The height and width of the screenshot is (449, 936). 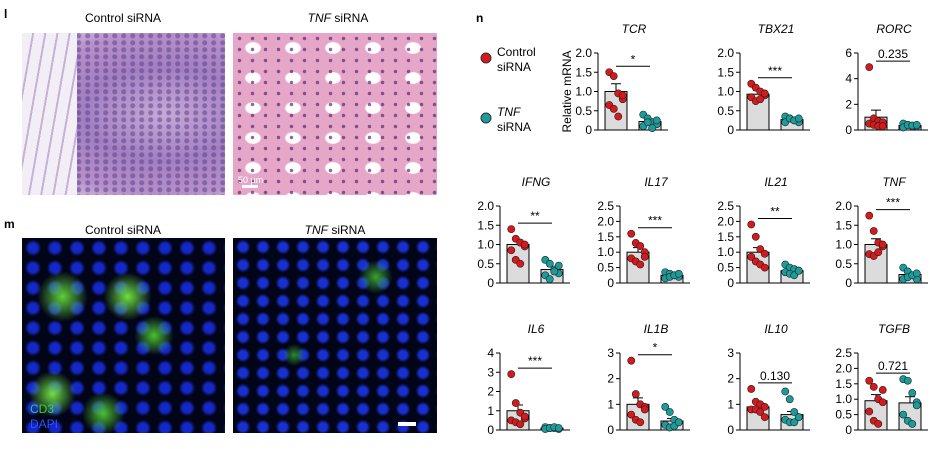 I want to click on caption-rest: siRNA, so click(x=348, y=230).